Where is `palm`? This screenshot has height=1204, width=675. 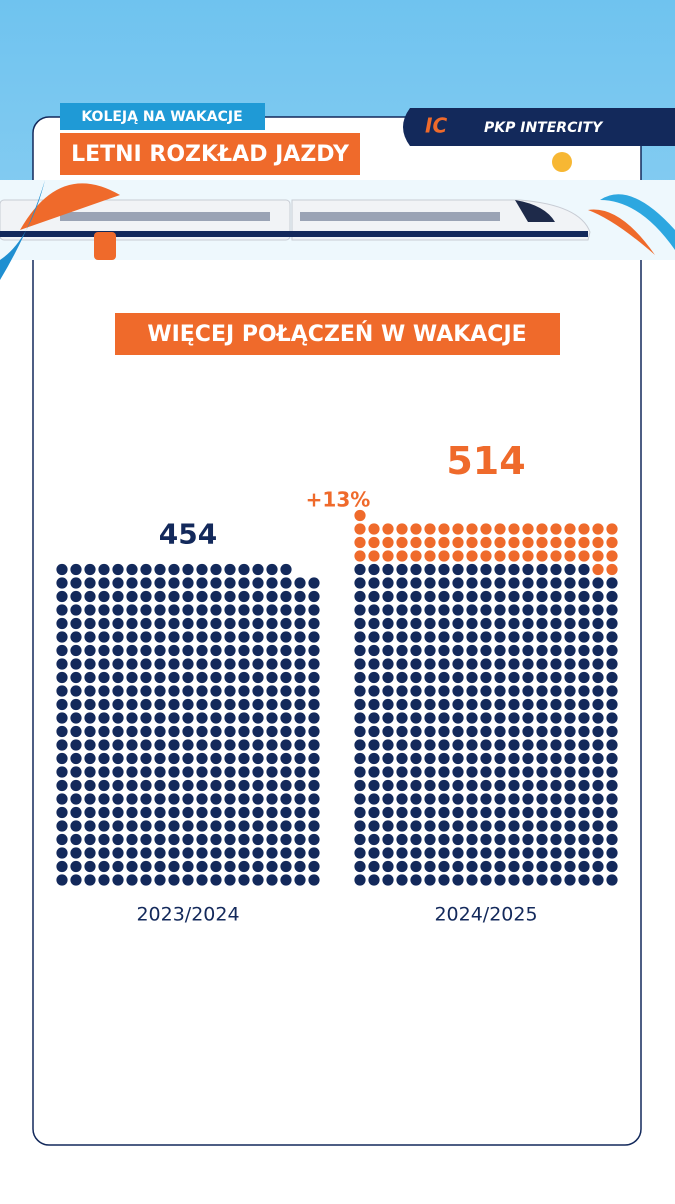 palm is located at coordinates (22, 230).